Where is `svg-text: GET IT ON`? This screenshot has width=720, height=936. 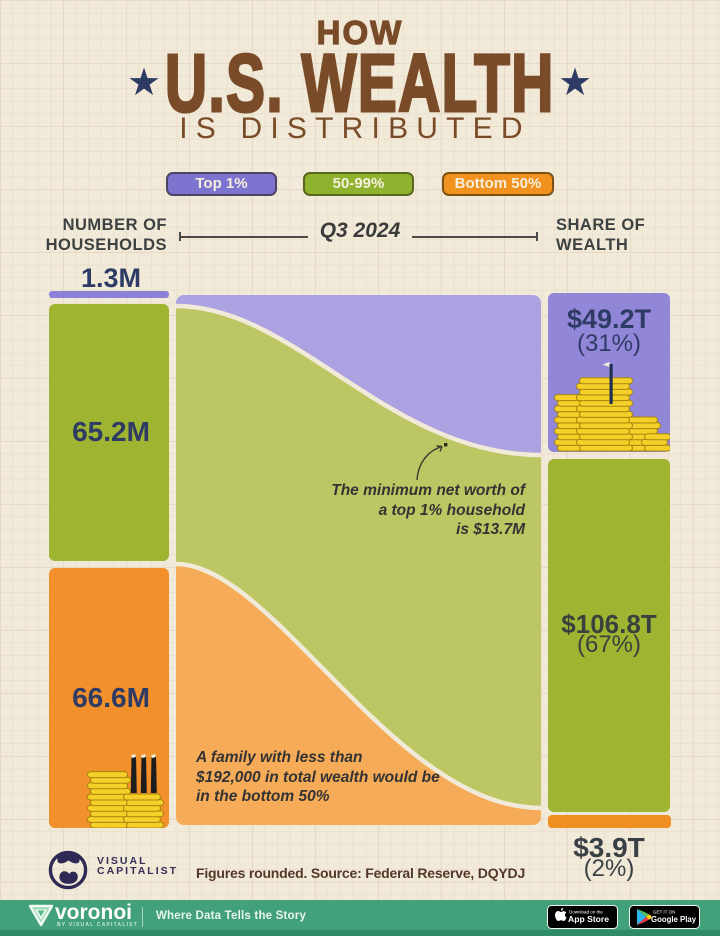 svg-text: GET IT ON is located at coordinates (664, 912).